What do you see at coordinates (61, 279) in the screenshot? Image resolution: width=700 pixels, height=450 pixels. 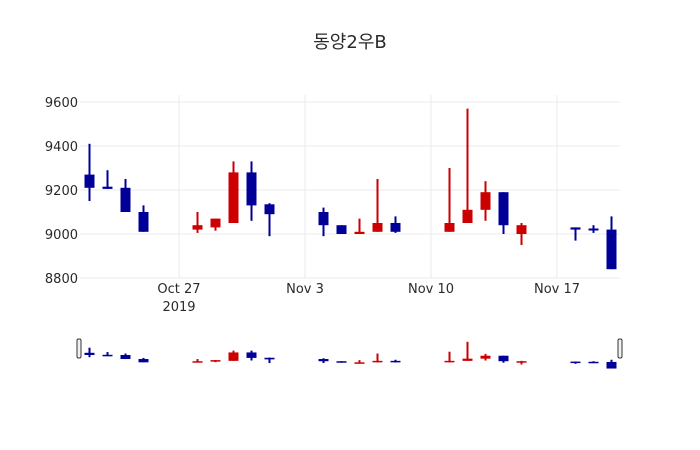 I see `y-tick-label: 8800` at bounding box center [61, 279].